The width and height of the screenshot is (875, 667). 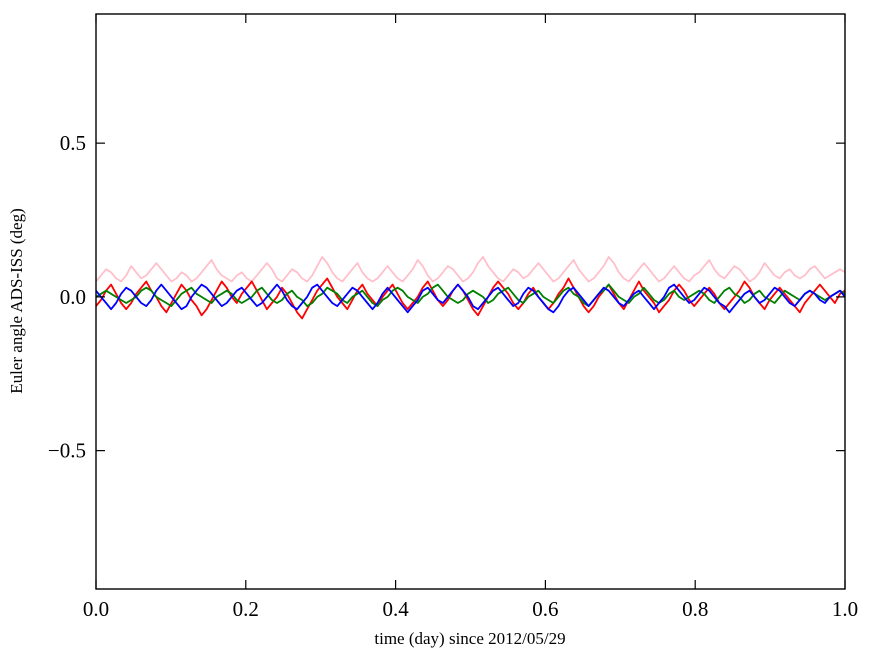 What do you see at coordinates (67, 451) in the screenshot?
I see `y-tick-label: −0.5` at bounding box center [67, 451].